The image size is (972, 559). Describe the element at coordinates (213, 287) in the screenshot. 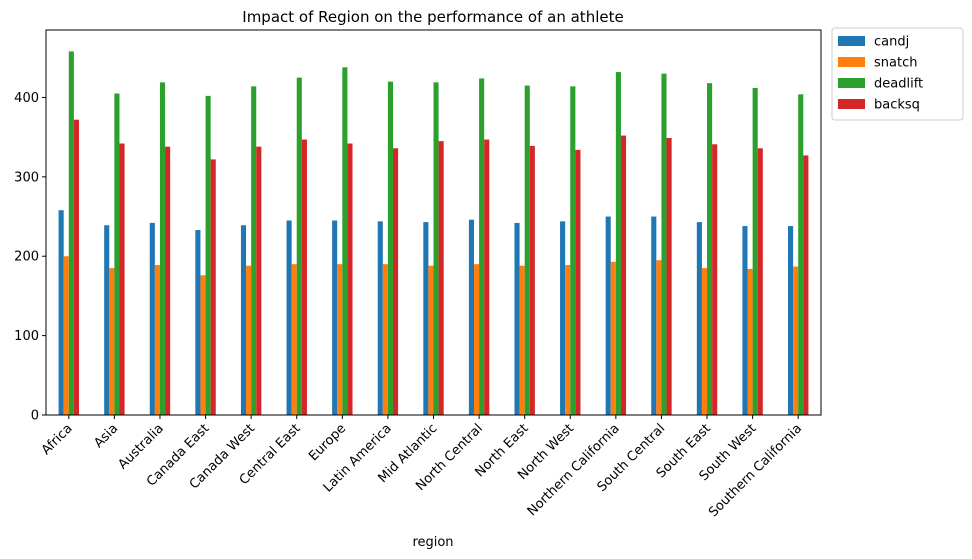

I see `bar-backsq-canada-east` at that location.